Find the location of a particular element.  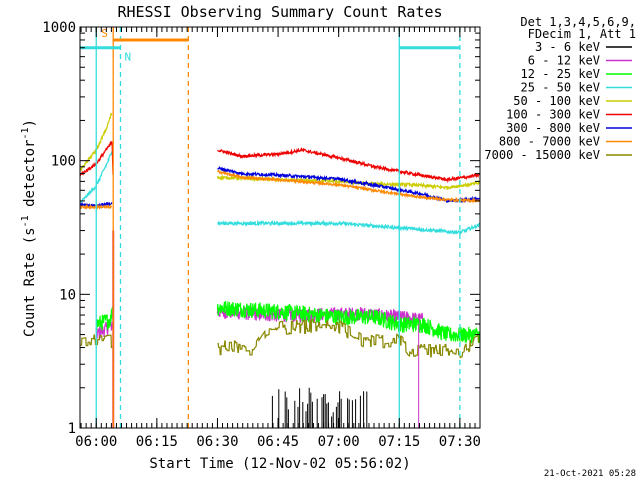

x-axis-label: Start Time (12-Nov-02 05:56:02) is located at coordinates (279, 464).